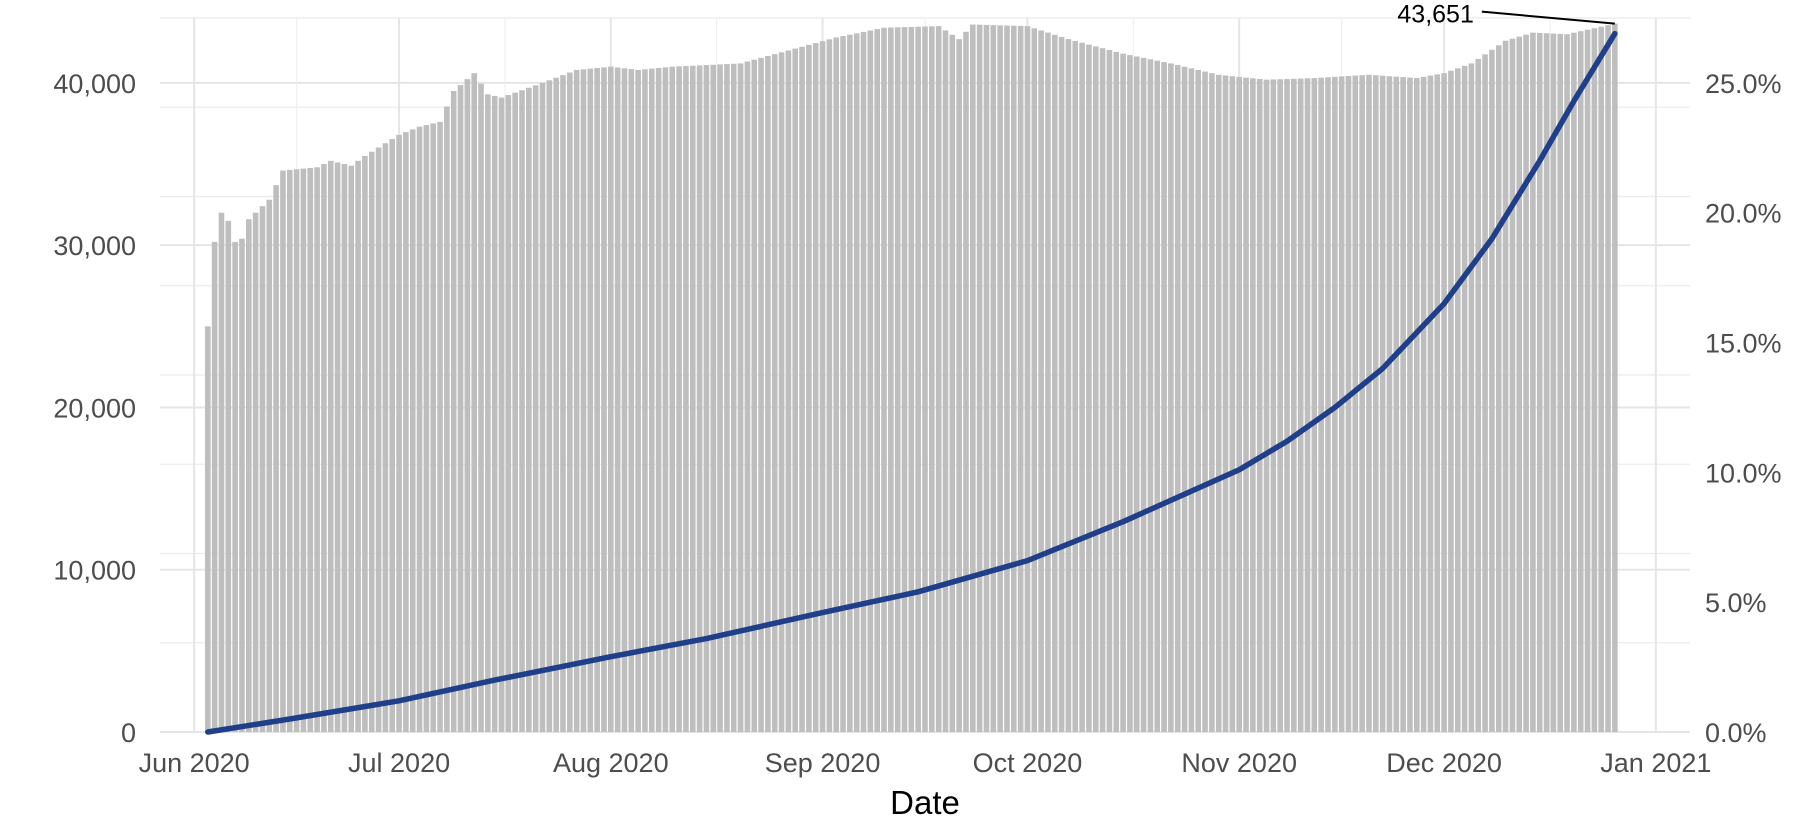 The height and width of the screenshot is (818, 1805). What do you see at coordinates (1743, 408) in the screenshot?
I see `y-axis-right-labels: 0.0% 5.0% 10.0% 15.0% 20.0% 25.0%` at bounding box center [1743, 408].